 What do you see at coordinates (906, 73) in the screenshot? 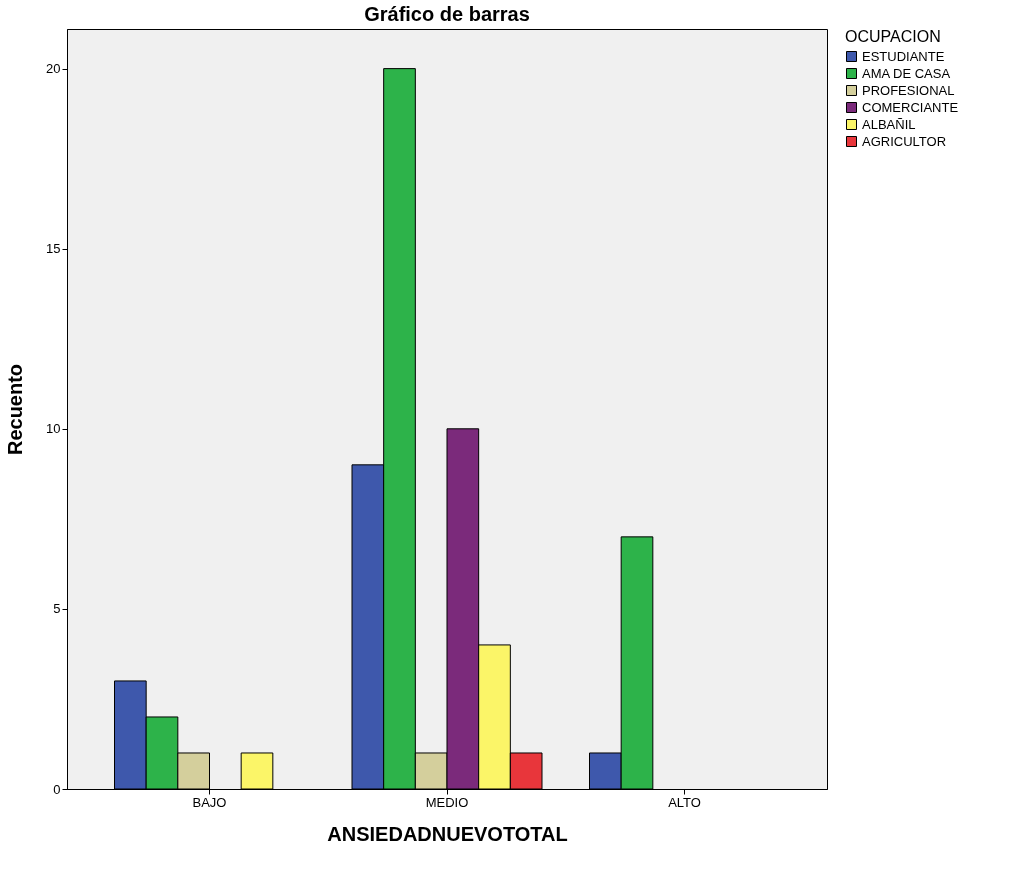
I see `legend-label: AMA DE CASA` at bounding box center [906, 73].